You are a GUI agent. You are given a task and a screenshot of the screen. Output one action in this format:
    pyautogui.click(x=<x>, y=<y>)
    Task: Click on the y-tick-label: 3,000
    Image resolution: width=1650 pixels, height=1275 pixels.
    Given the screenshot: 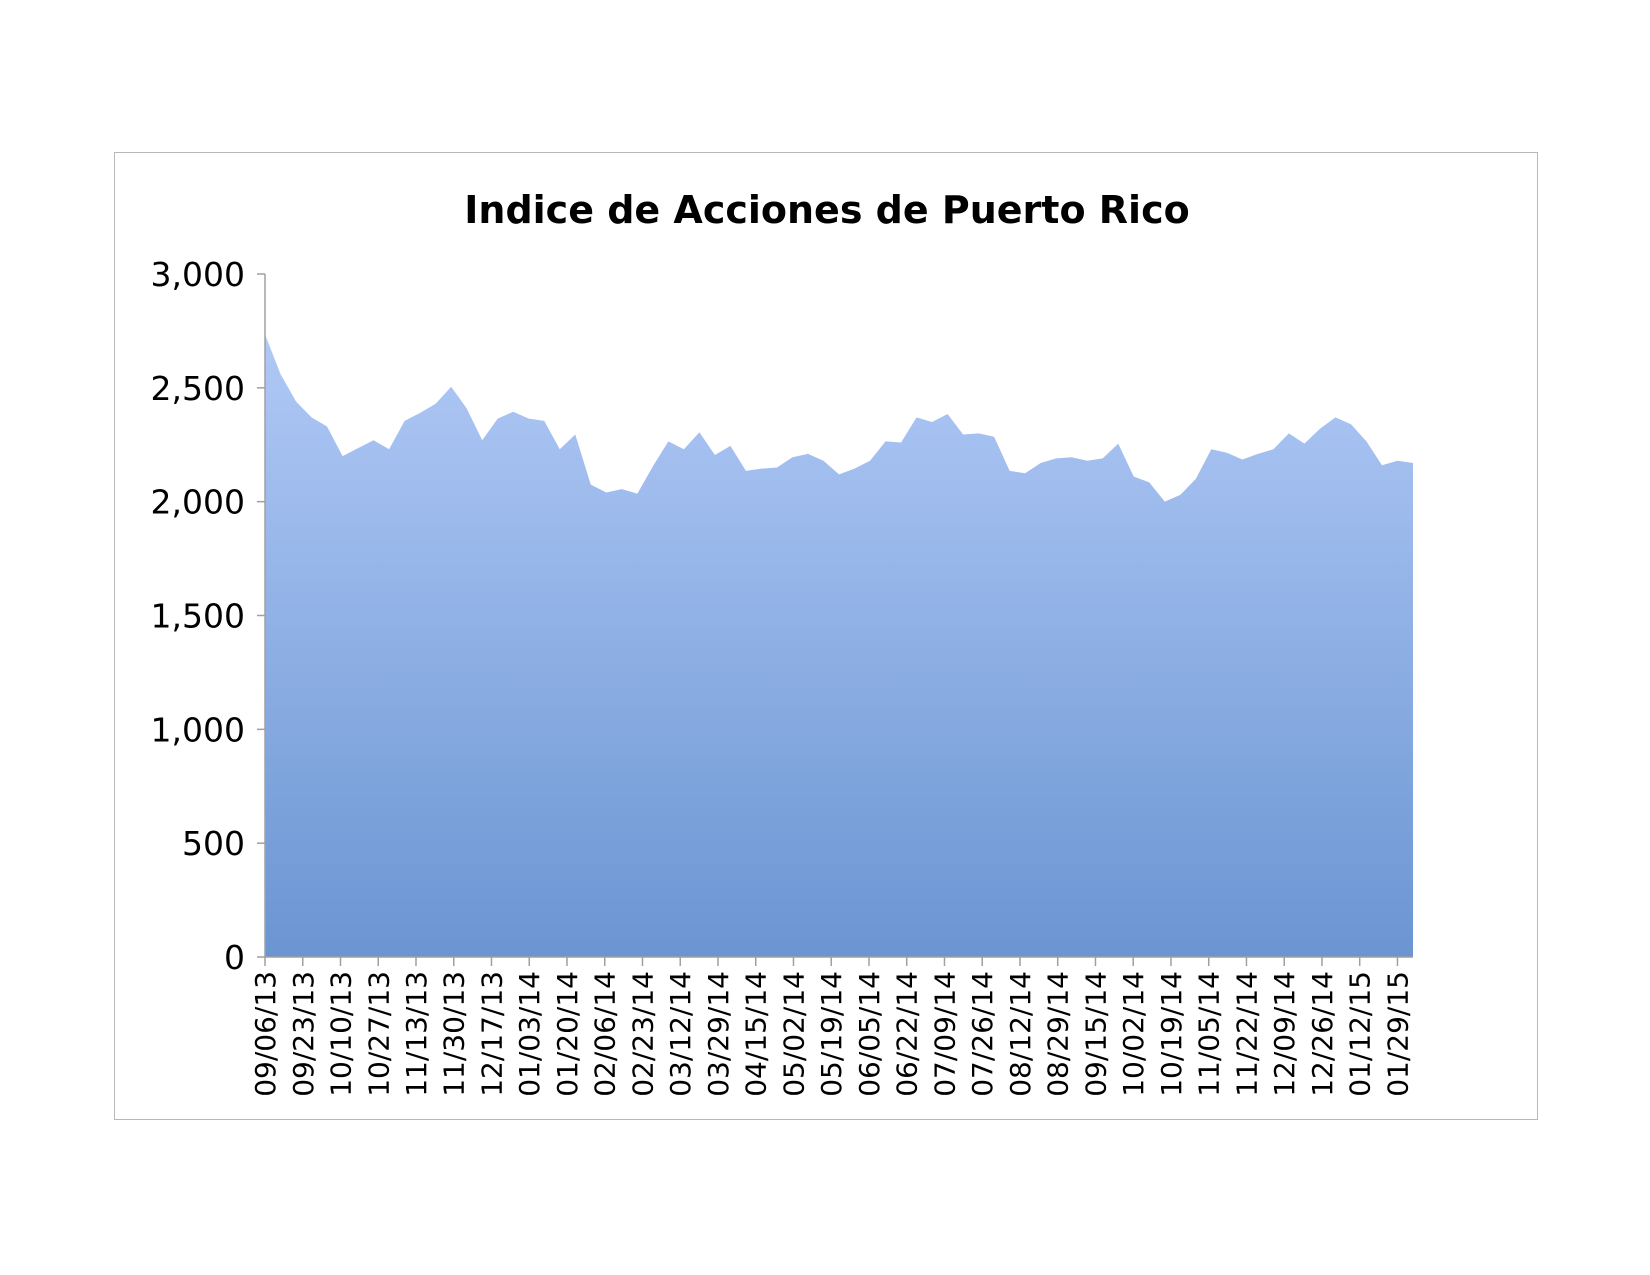 What is the action you would take?
    pyautogui.click(x=198, y=274)
    